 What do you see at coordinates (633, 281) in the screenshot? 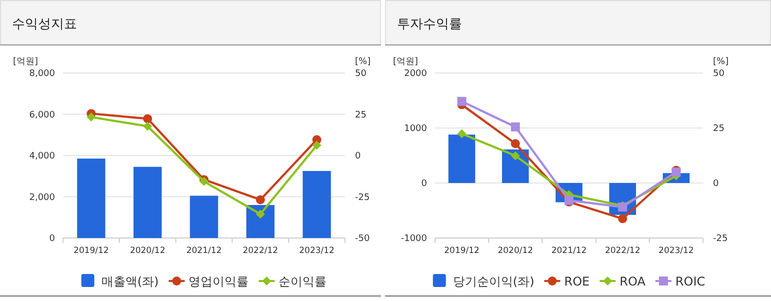
I see `legend-label: ROA` at bounding box center [633, 281].